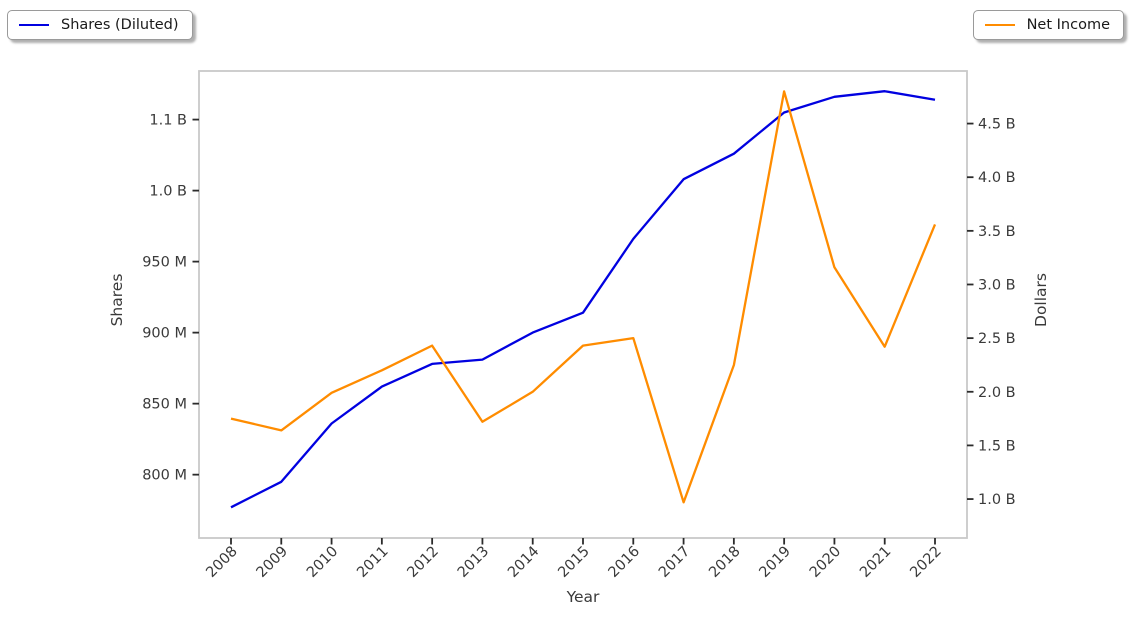 This screenshot has width=1132, height=618. Describe the element at coordinates (997, 125) in the screenshot. I see `right-tick-label: 4.5 B` at that location.